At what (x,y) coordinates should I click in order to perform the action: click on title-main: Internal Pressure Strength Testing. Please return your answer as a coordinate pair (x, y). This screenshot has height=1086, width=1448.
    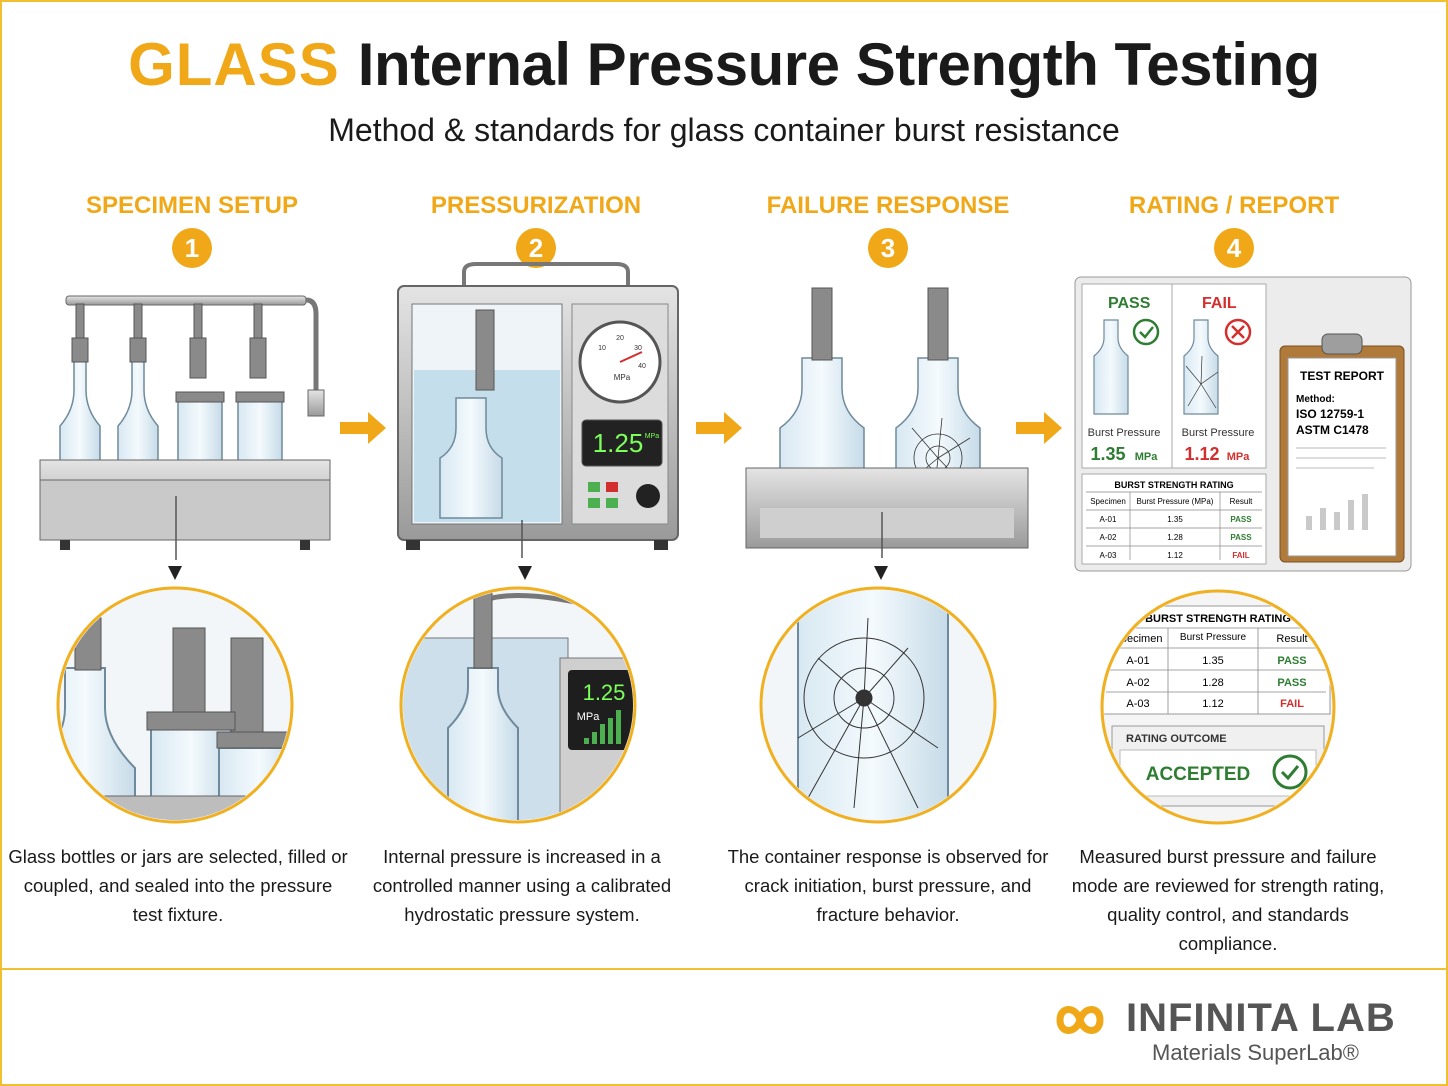
    Looking at the image, I should click on (839, 64).